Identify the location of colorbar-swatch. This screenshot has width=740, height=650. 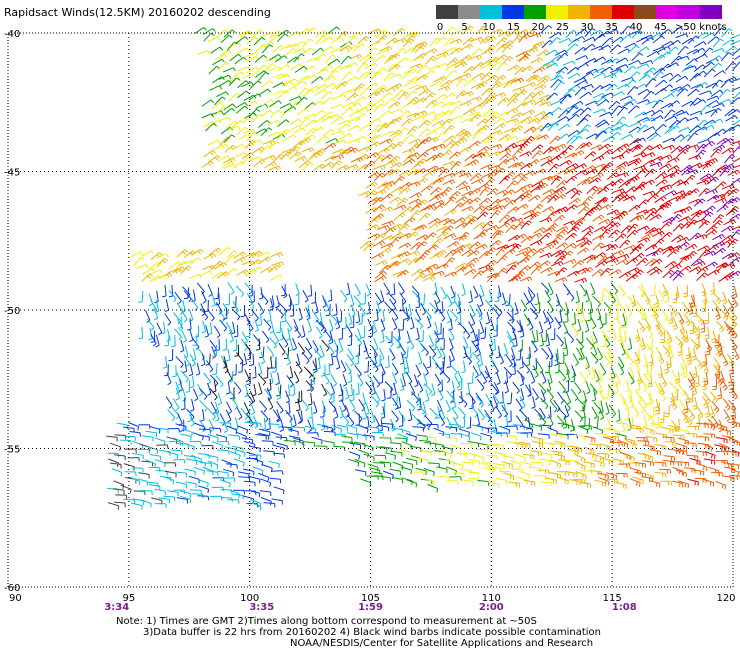
(535, 12).